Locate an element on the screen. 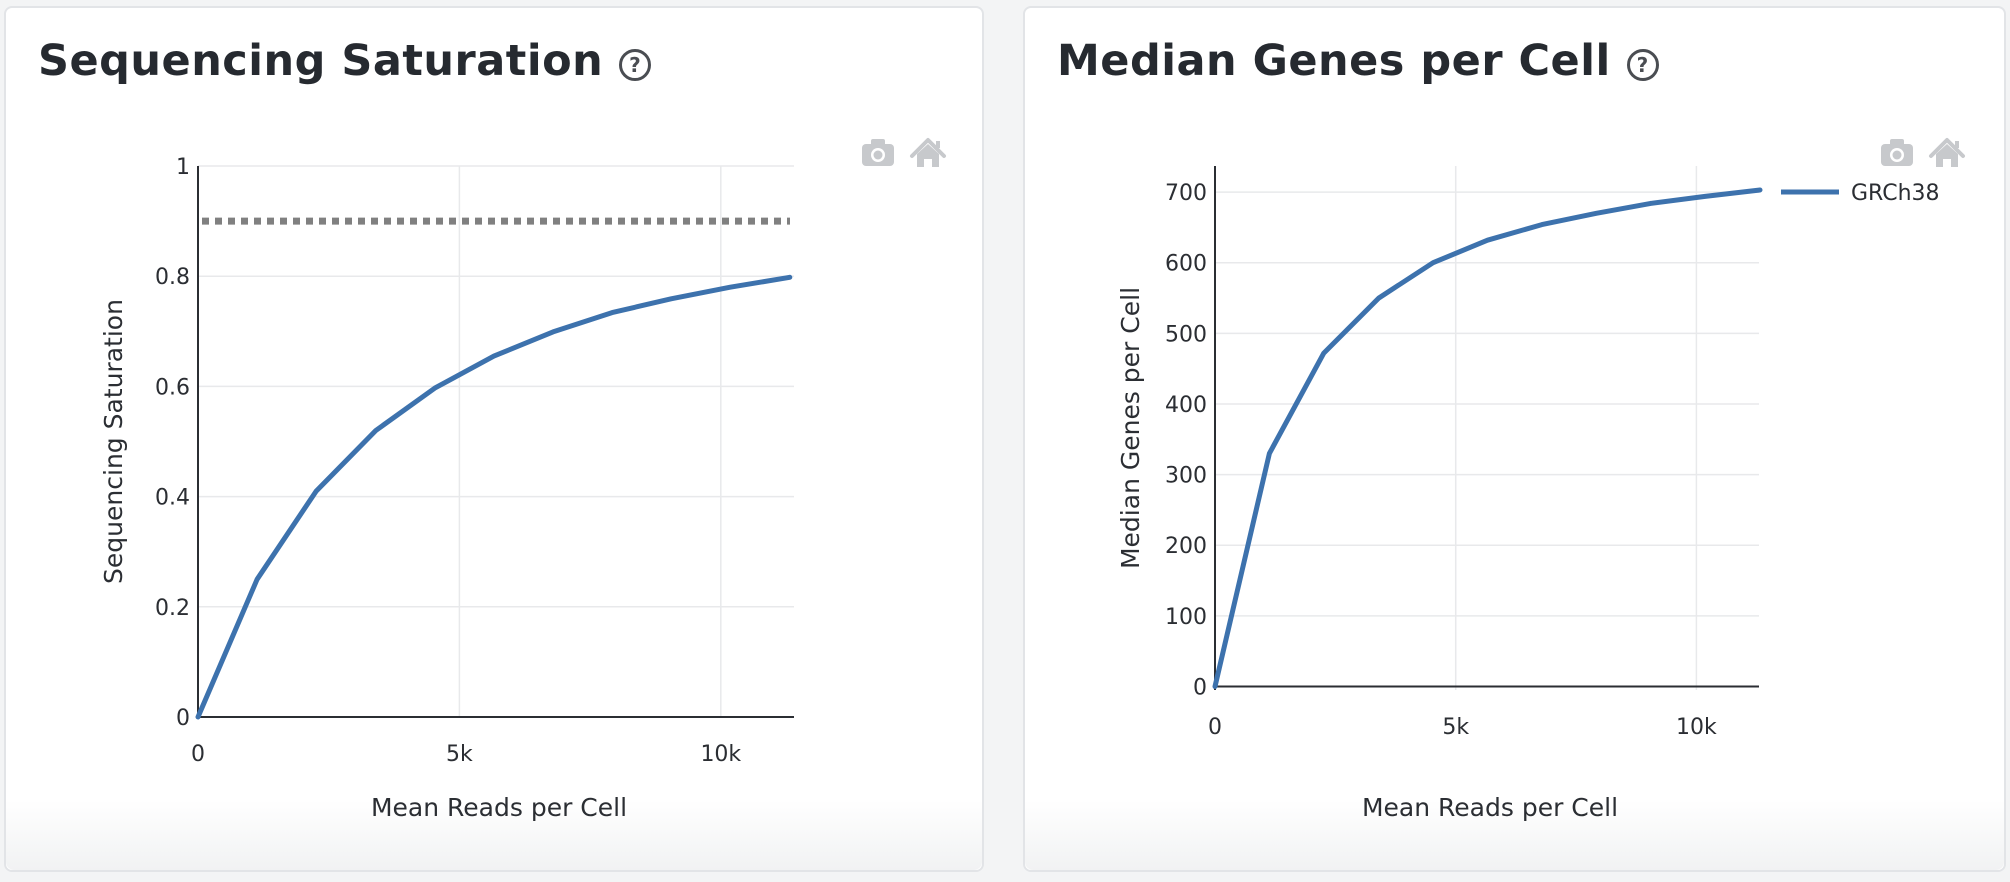 The image size is (2010, 882). y-tick-label: 300 is located at coordinates (1186, 476).